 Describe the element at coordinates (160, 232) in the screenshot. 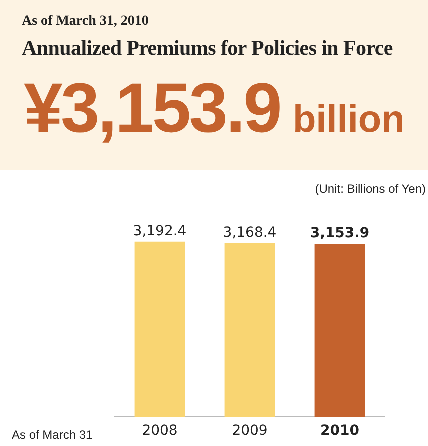

I see `data-label: 3,192.4` at that location.